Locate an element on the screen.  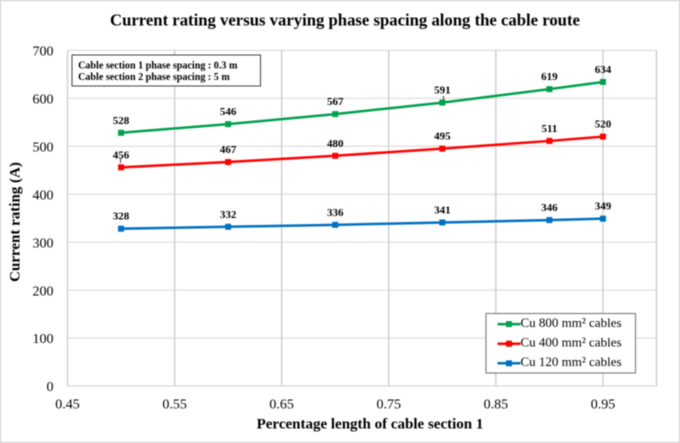
svg-text:Percentage length of cable sec: Percentage length of cable section 1 is located at coordinates (370, 425).